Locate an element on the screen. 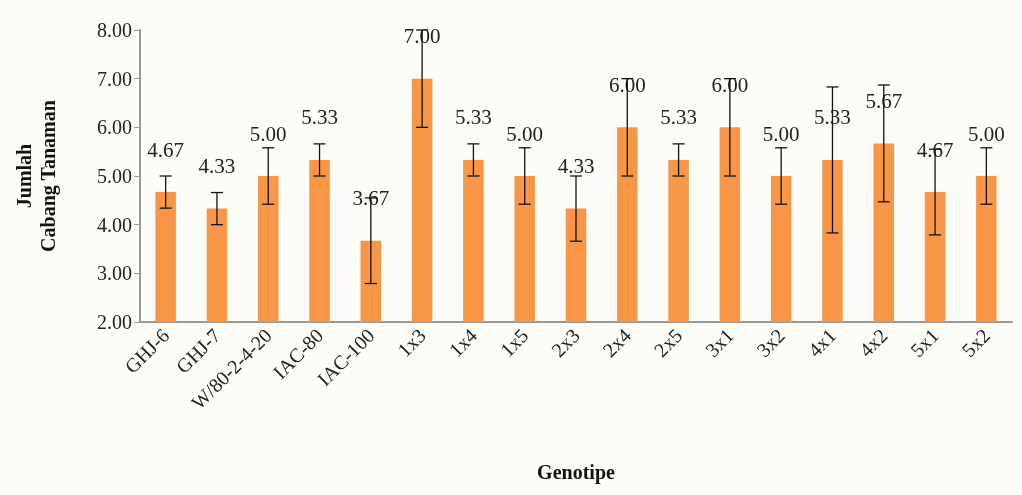  y-tick-label: 4.00 is located at coordinates (114, 224).